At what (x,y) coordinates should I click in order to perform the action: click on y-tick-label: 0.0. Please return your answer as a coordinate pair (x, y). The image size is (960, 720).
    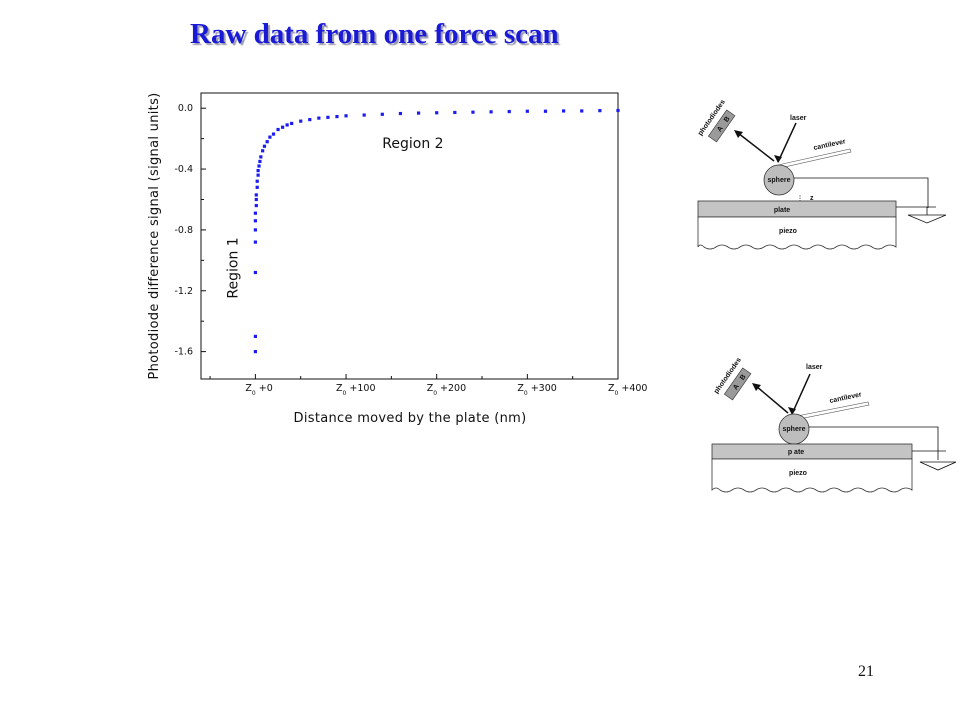
    Looking at the image, I should click on (185, 108).